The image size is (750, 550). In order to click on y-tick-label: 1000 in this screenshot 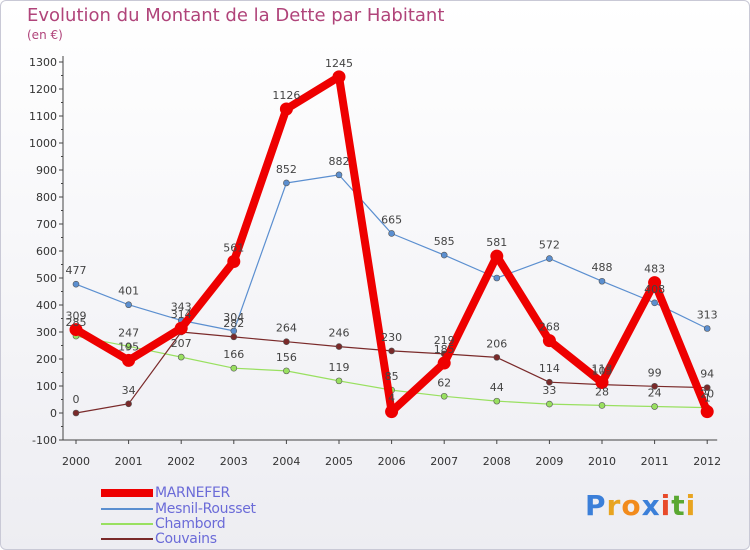, I will do `click(43, 143)`.